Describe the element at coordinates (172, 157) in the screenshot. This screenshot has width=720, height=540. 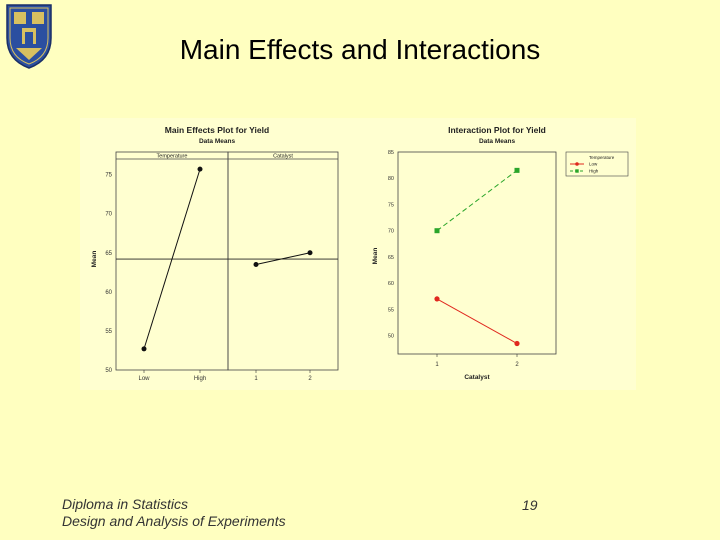
I see `me-panel-temperature-label: Temperature` at that location.